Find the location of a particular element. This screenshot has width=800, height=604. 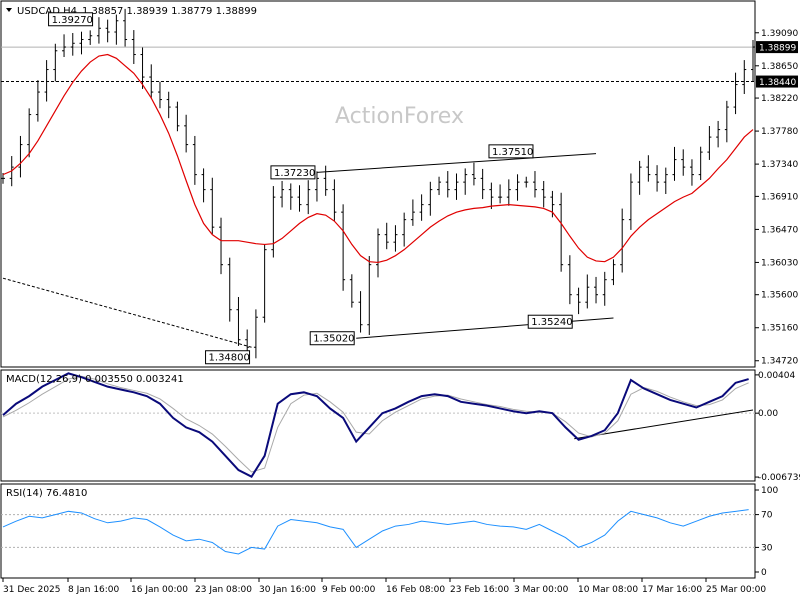

price-label-text: 1.38899 is located at coordinates (777, 49).